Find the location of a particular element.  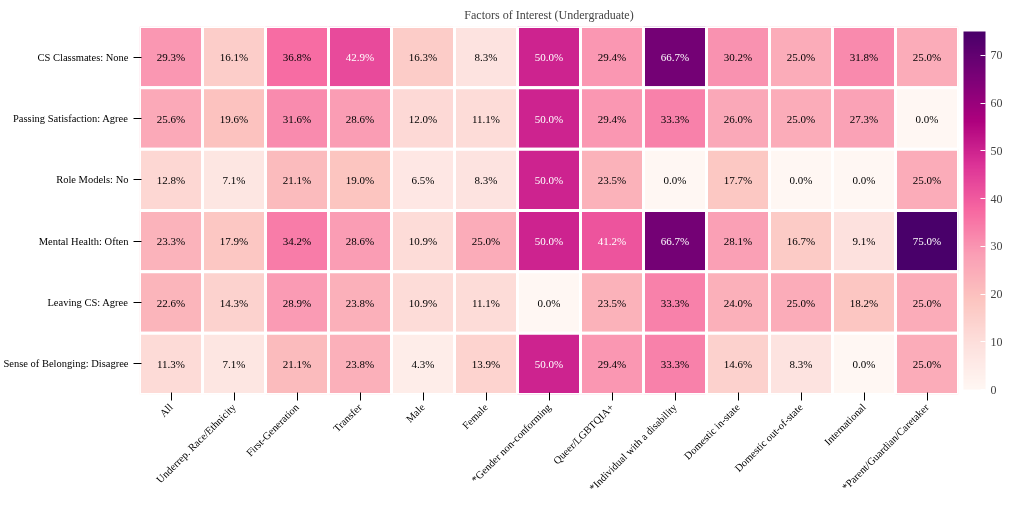

data-label: 22.6% is located at coordinates (171, 302).